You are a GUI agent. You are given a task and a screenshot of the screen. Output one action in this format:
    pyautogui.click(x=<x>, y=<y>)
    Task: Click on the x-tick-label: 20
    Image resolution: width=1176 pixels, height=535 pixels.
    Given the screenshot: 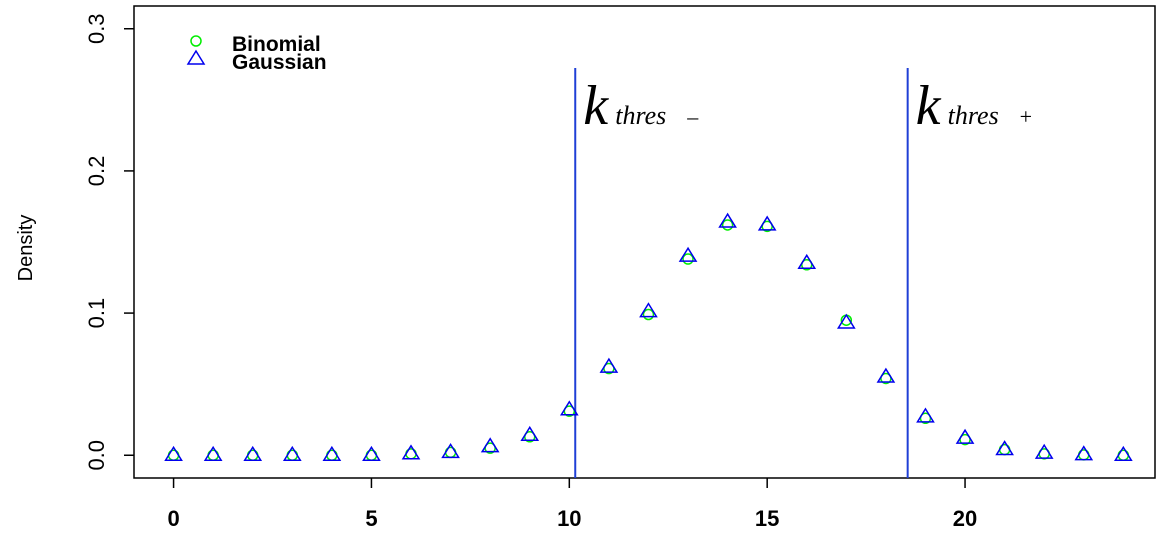 What is the action you would take?
    pyautogui.click(x=965, y=518)
    